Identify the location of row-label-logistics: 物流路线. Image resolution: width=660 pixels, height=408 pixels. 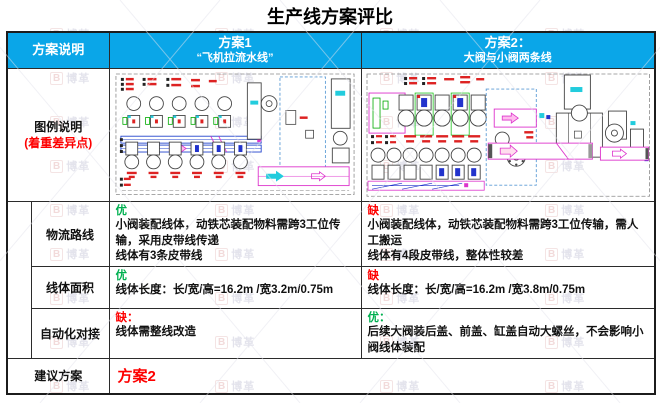
(70, 234).